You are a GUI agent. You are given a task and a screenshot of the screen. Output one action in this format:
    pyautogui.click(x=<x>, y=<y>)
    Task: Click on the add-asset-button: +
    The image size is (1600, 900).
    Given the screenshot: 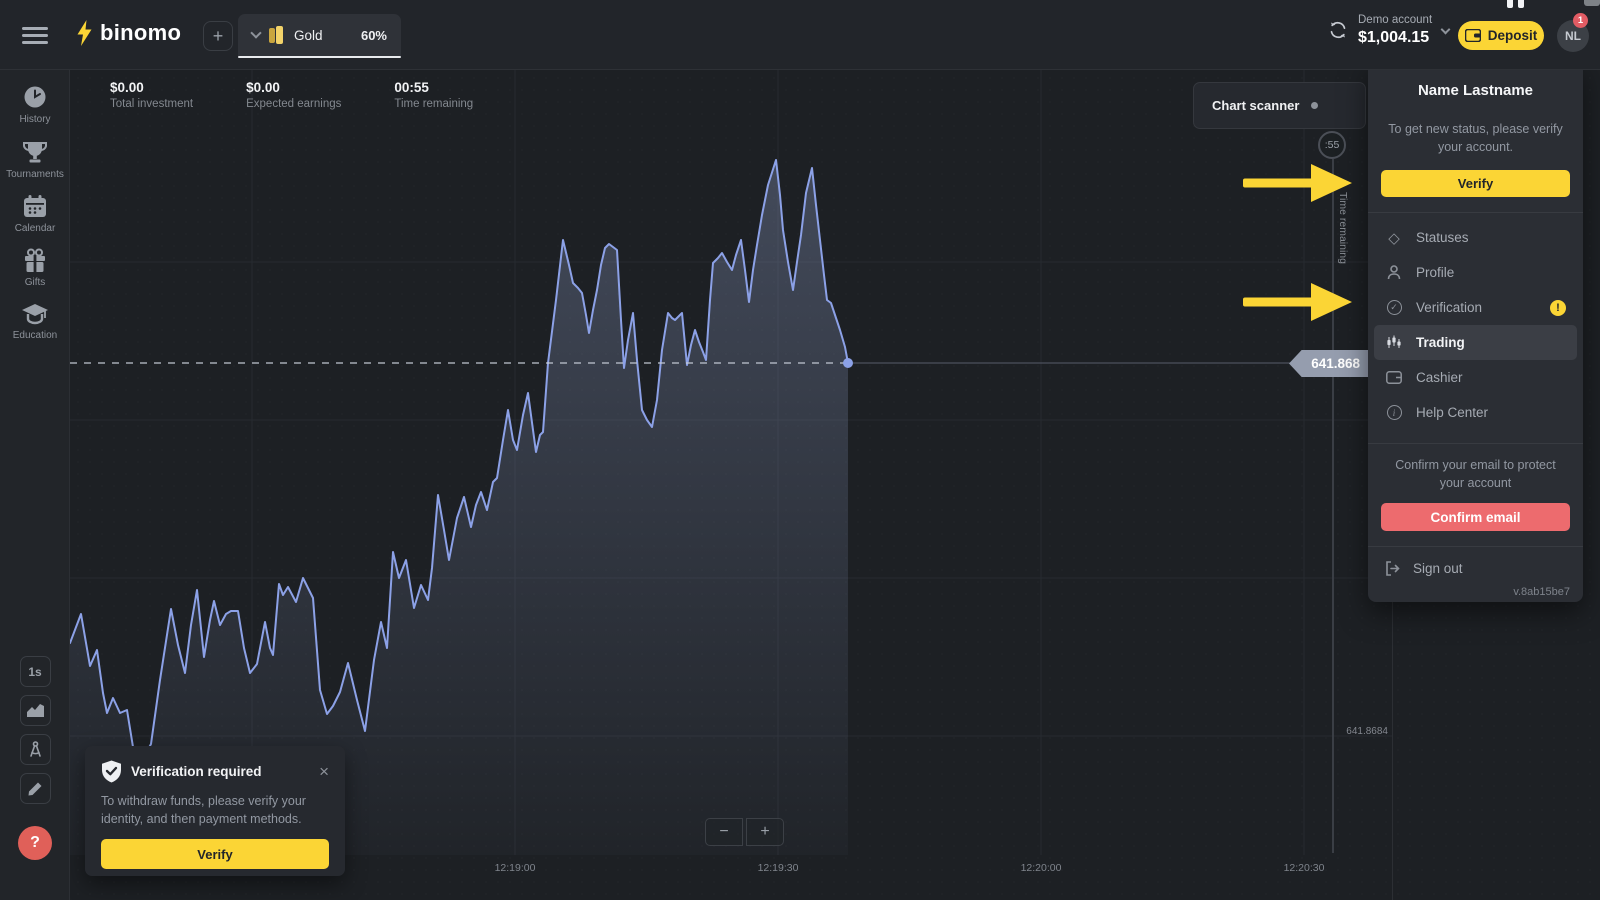 What is the action you would take?
    pyautogui.click(x=218, y=36)
    